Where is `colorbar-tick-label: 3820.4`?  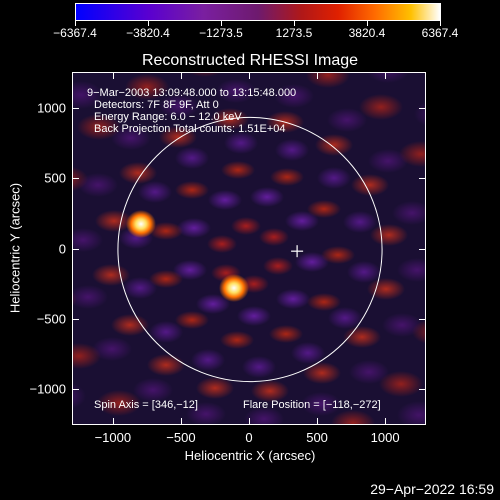
colorbar-tick-label: 3820.4 is located at coordinates (367, 33).